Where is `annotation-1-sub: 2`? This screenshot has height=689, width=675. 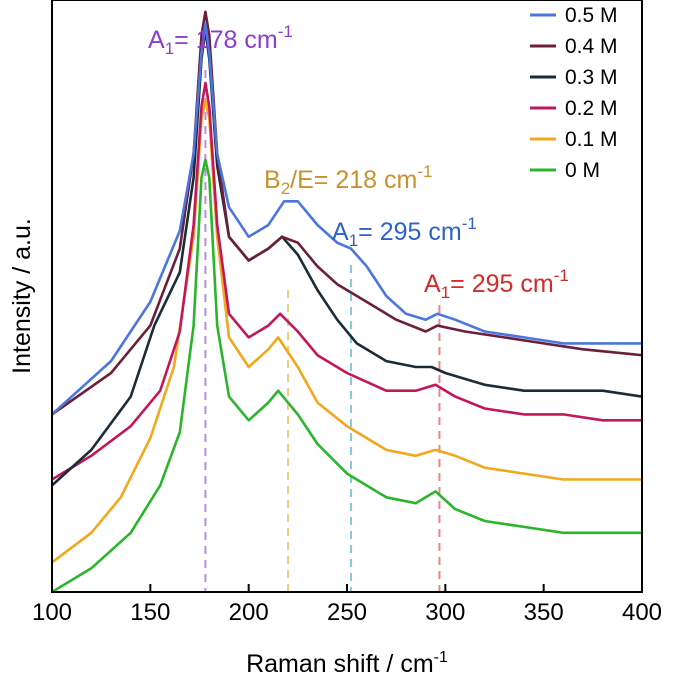 annotation-1-sub: 2 is located at coordinates (285, 188).